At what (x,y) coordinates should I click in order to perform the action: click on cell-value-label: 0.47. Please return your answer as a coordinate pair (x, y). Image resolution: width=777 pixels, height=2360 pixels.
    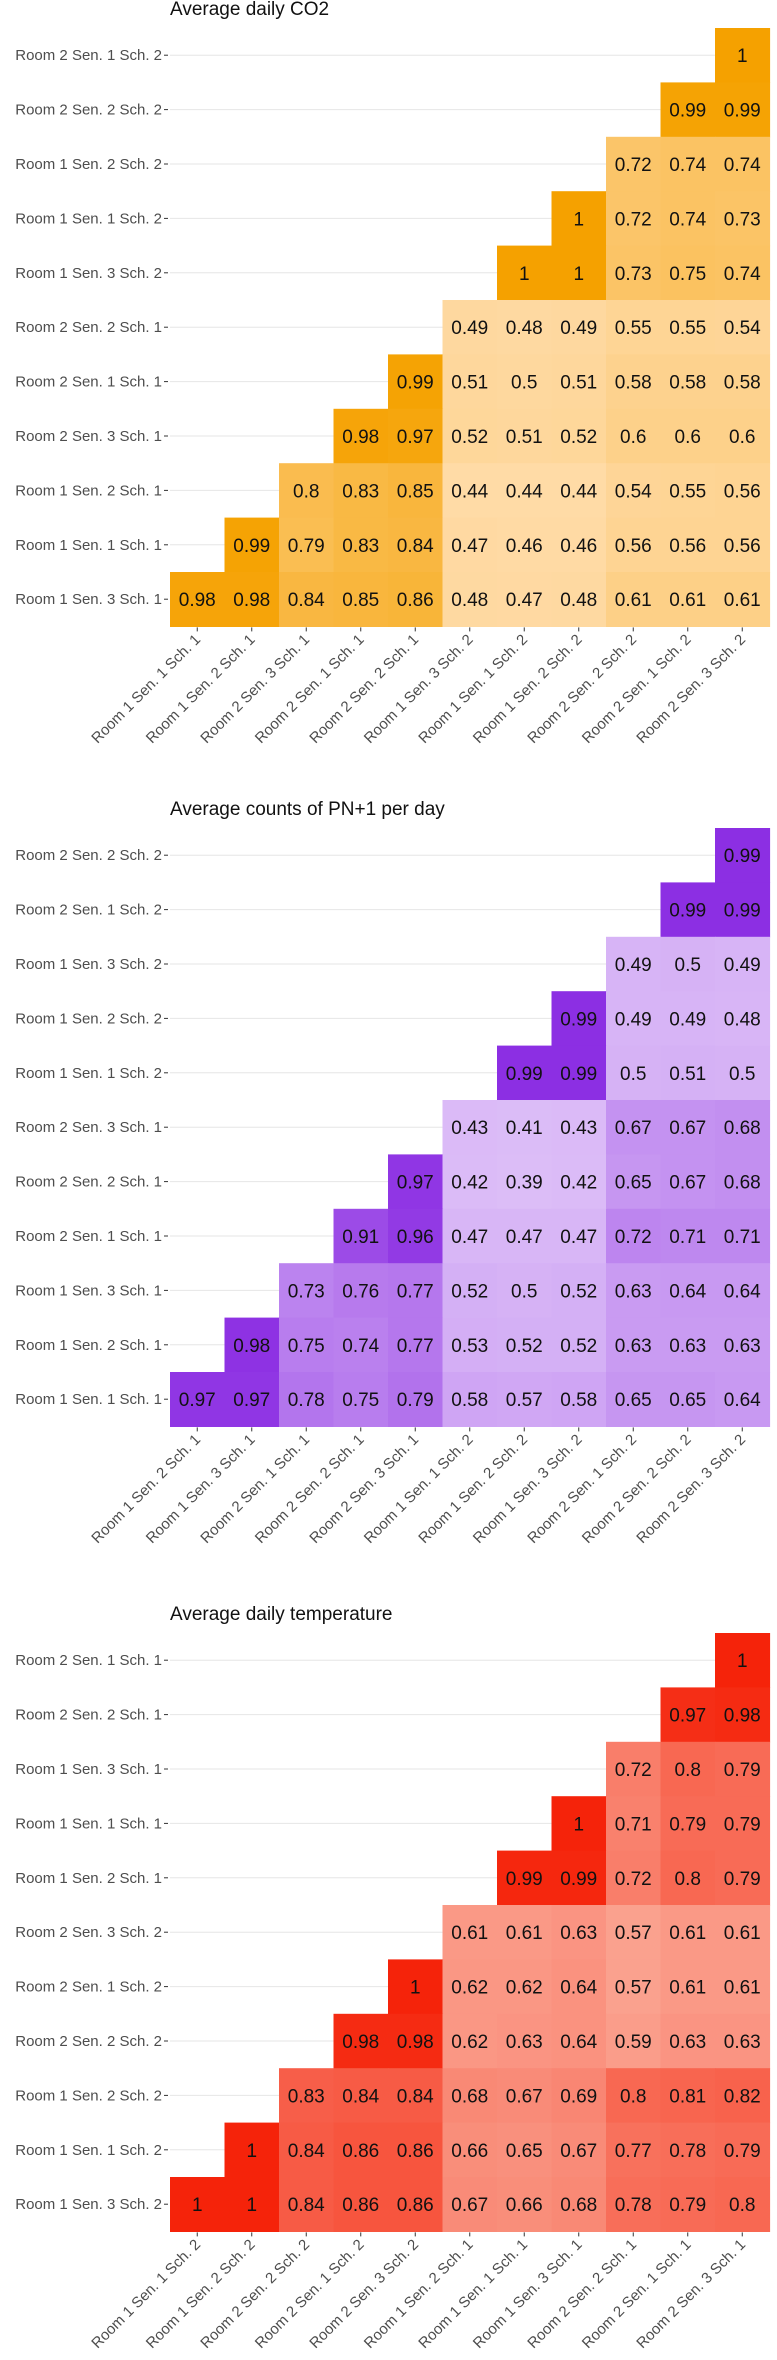
    Looking at the image, I should click on (469, 1237).